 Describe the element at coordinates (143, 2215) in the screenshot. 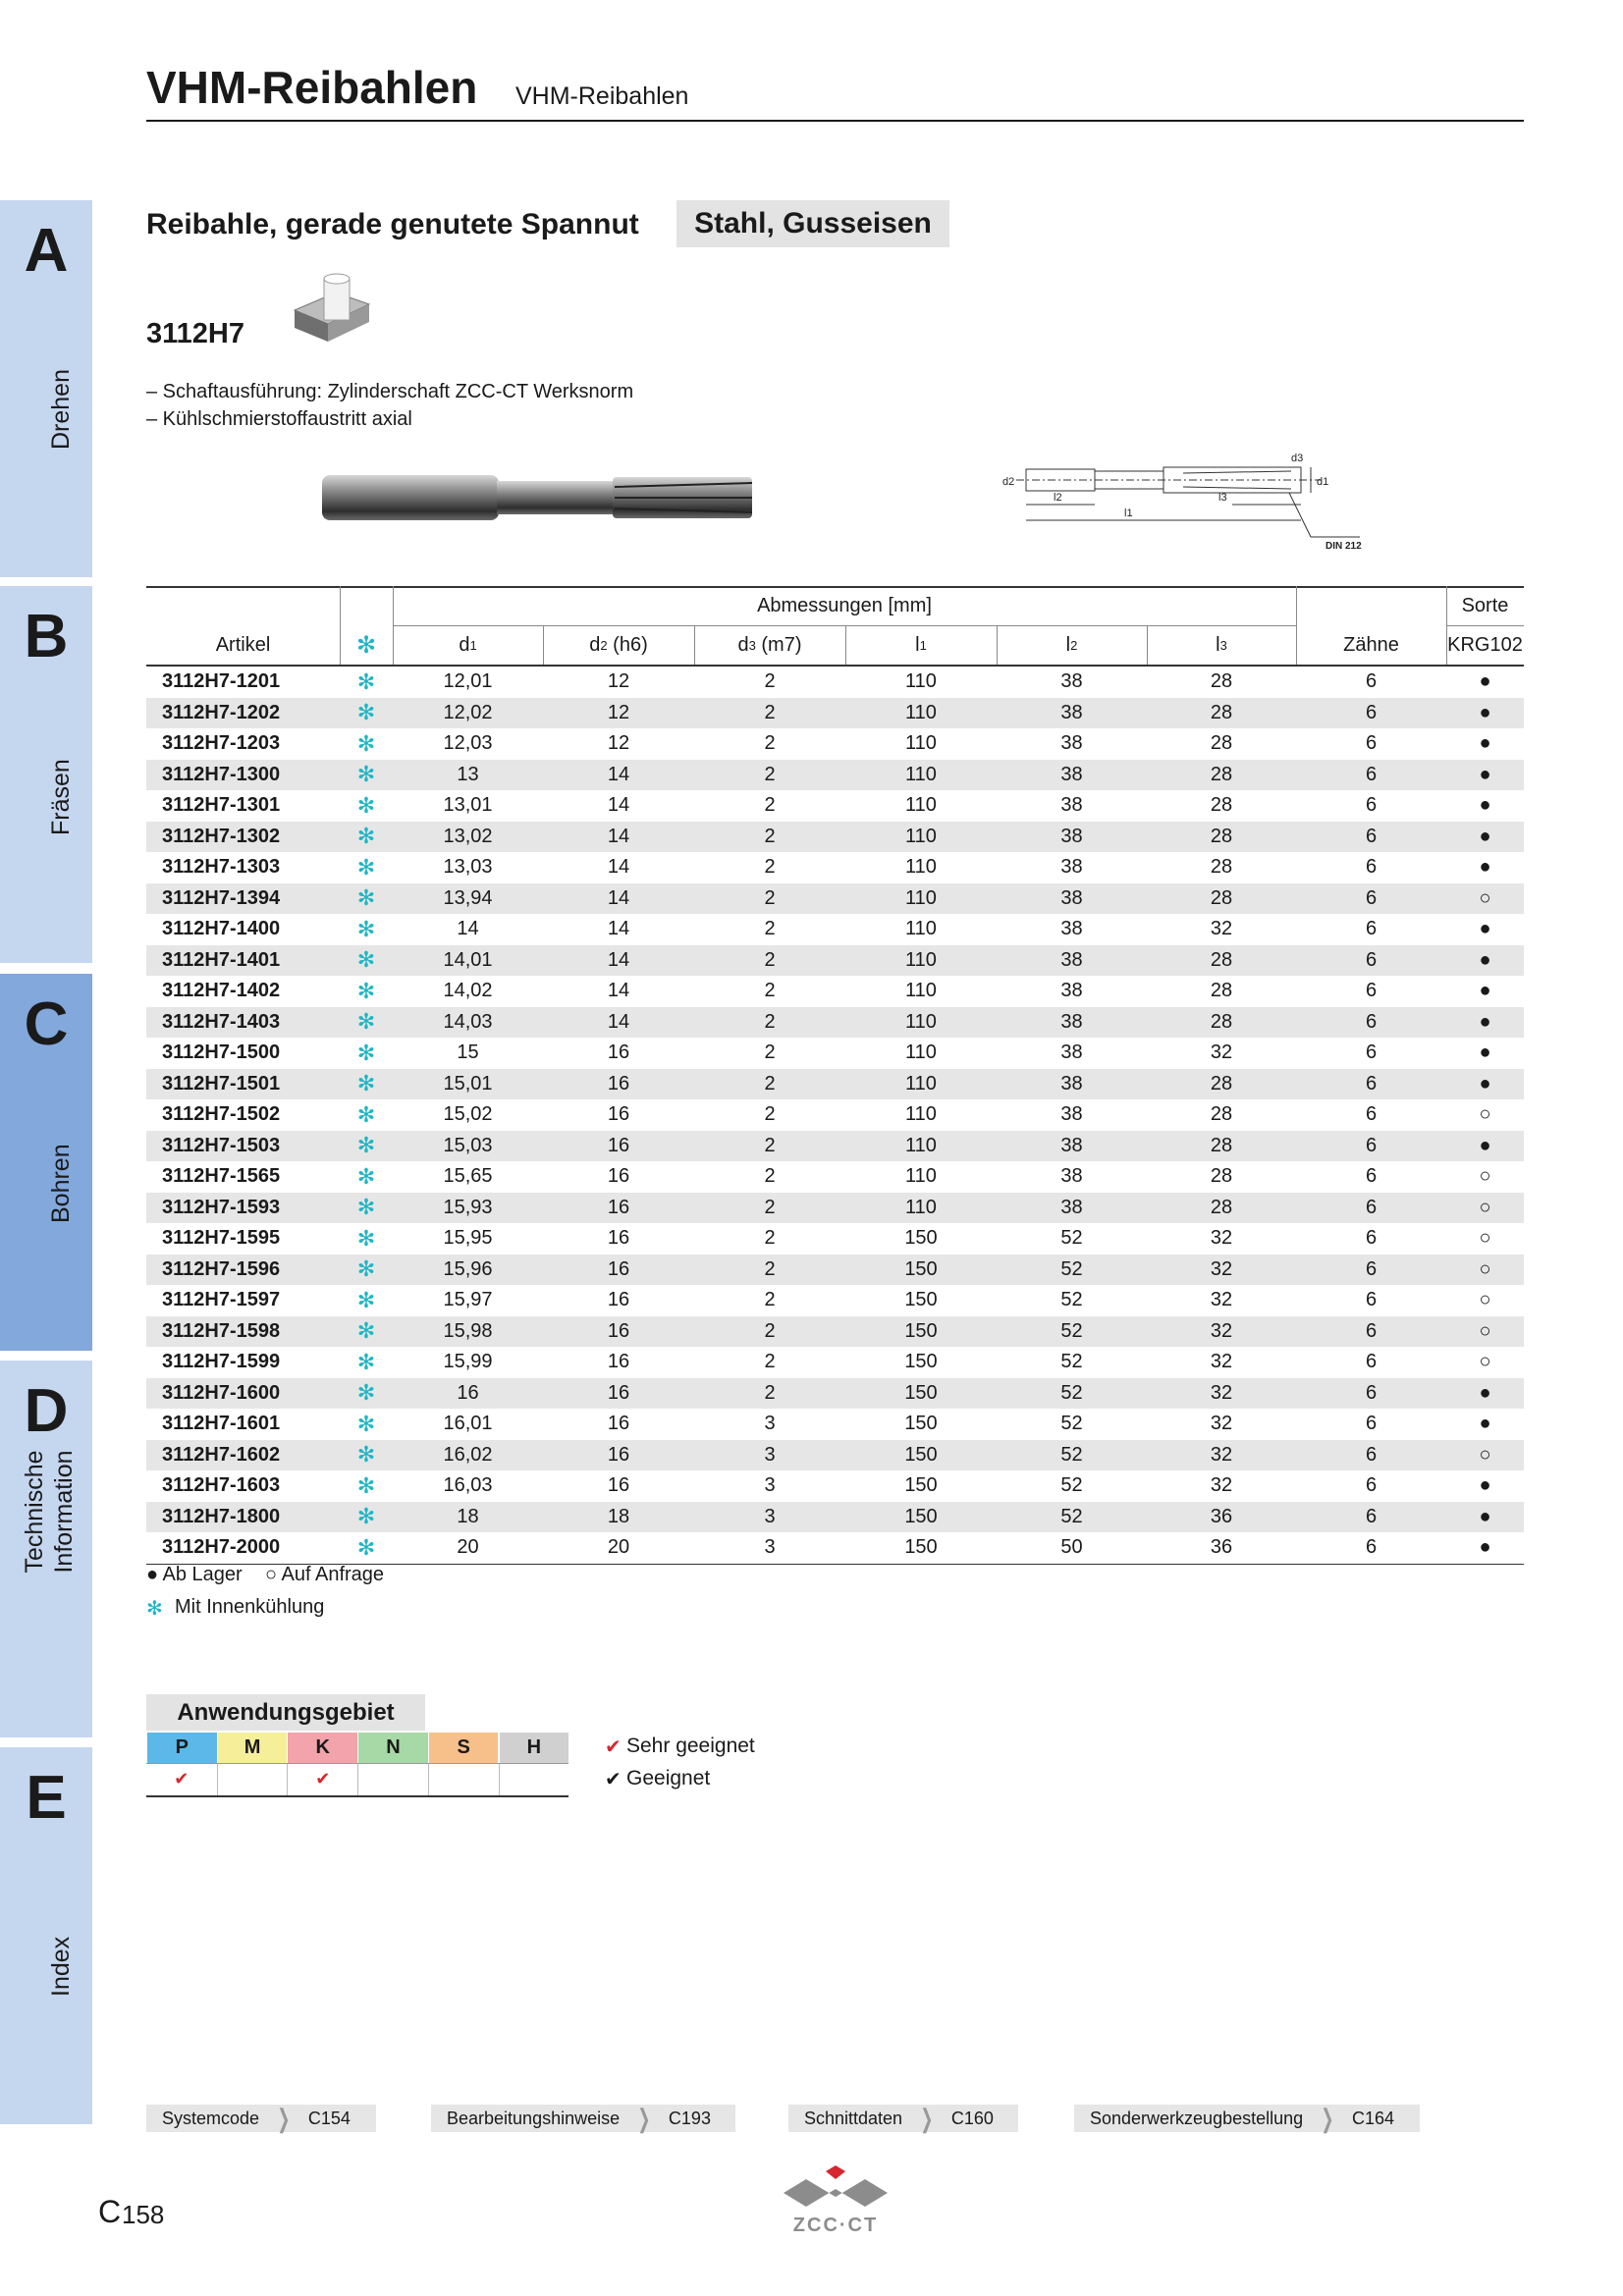

I see `page-number: 158` at that location.